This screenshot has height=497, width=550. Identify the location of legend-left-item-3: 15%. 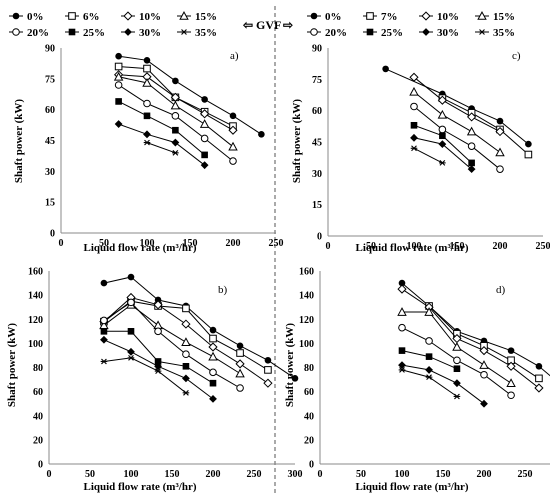
(197, 17).